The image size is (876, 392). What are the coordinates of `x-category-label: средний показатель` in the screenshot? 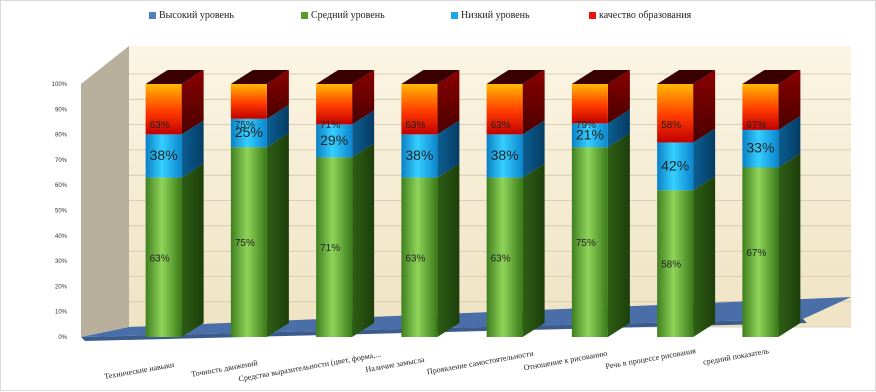 It's located at (736, 356).